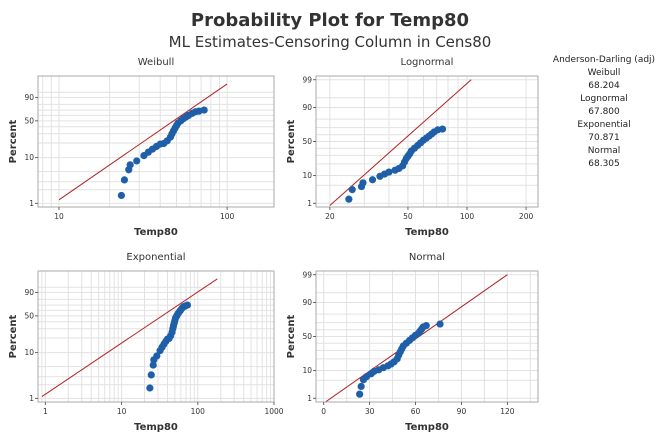 The width and height of the screenshot is (660, 440). What do you see at coordinates (604, 60) in the screenshot?
I see `stats-header: Anderson-Darling (adj)` at bounding box center [604, 60].